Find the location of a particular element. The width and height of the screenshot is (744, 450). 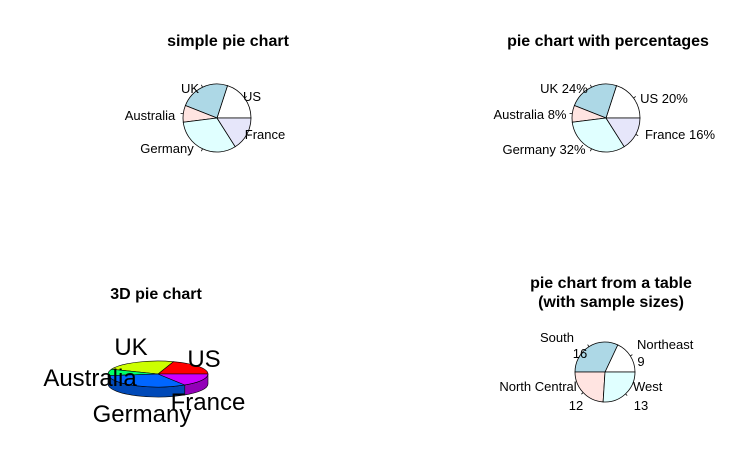

slice-tick-uk is located at coordinates (202, 86).